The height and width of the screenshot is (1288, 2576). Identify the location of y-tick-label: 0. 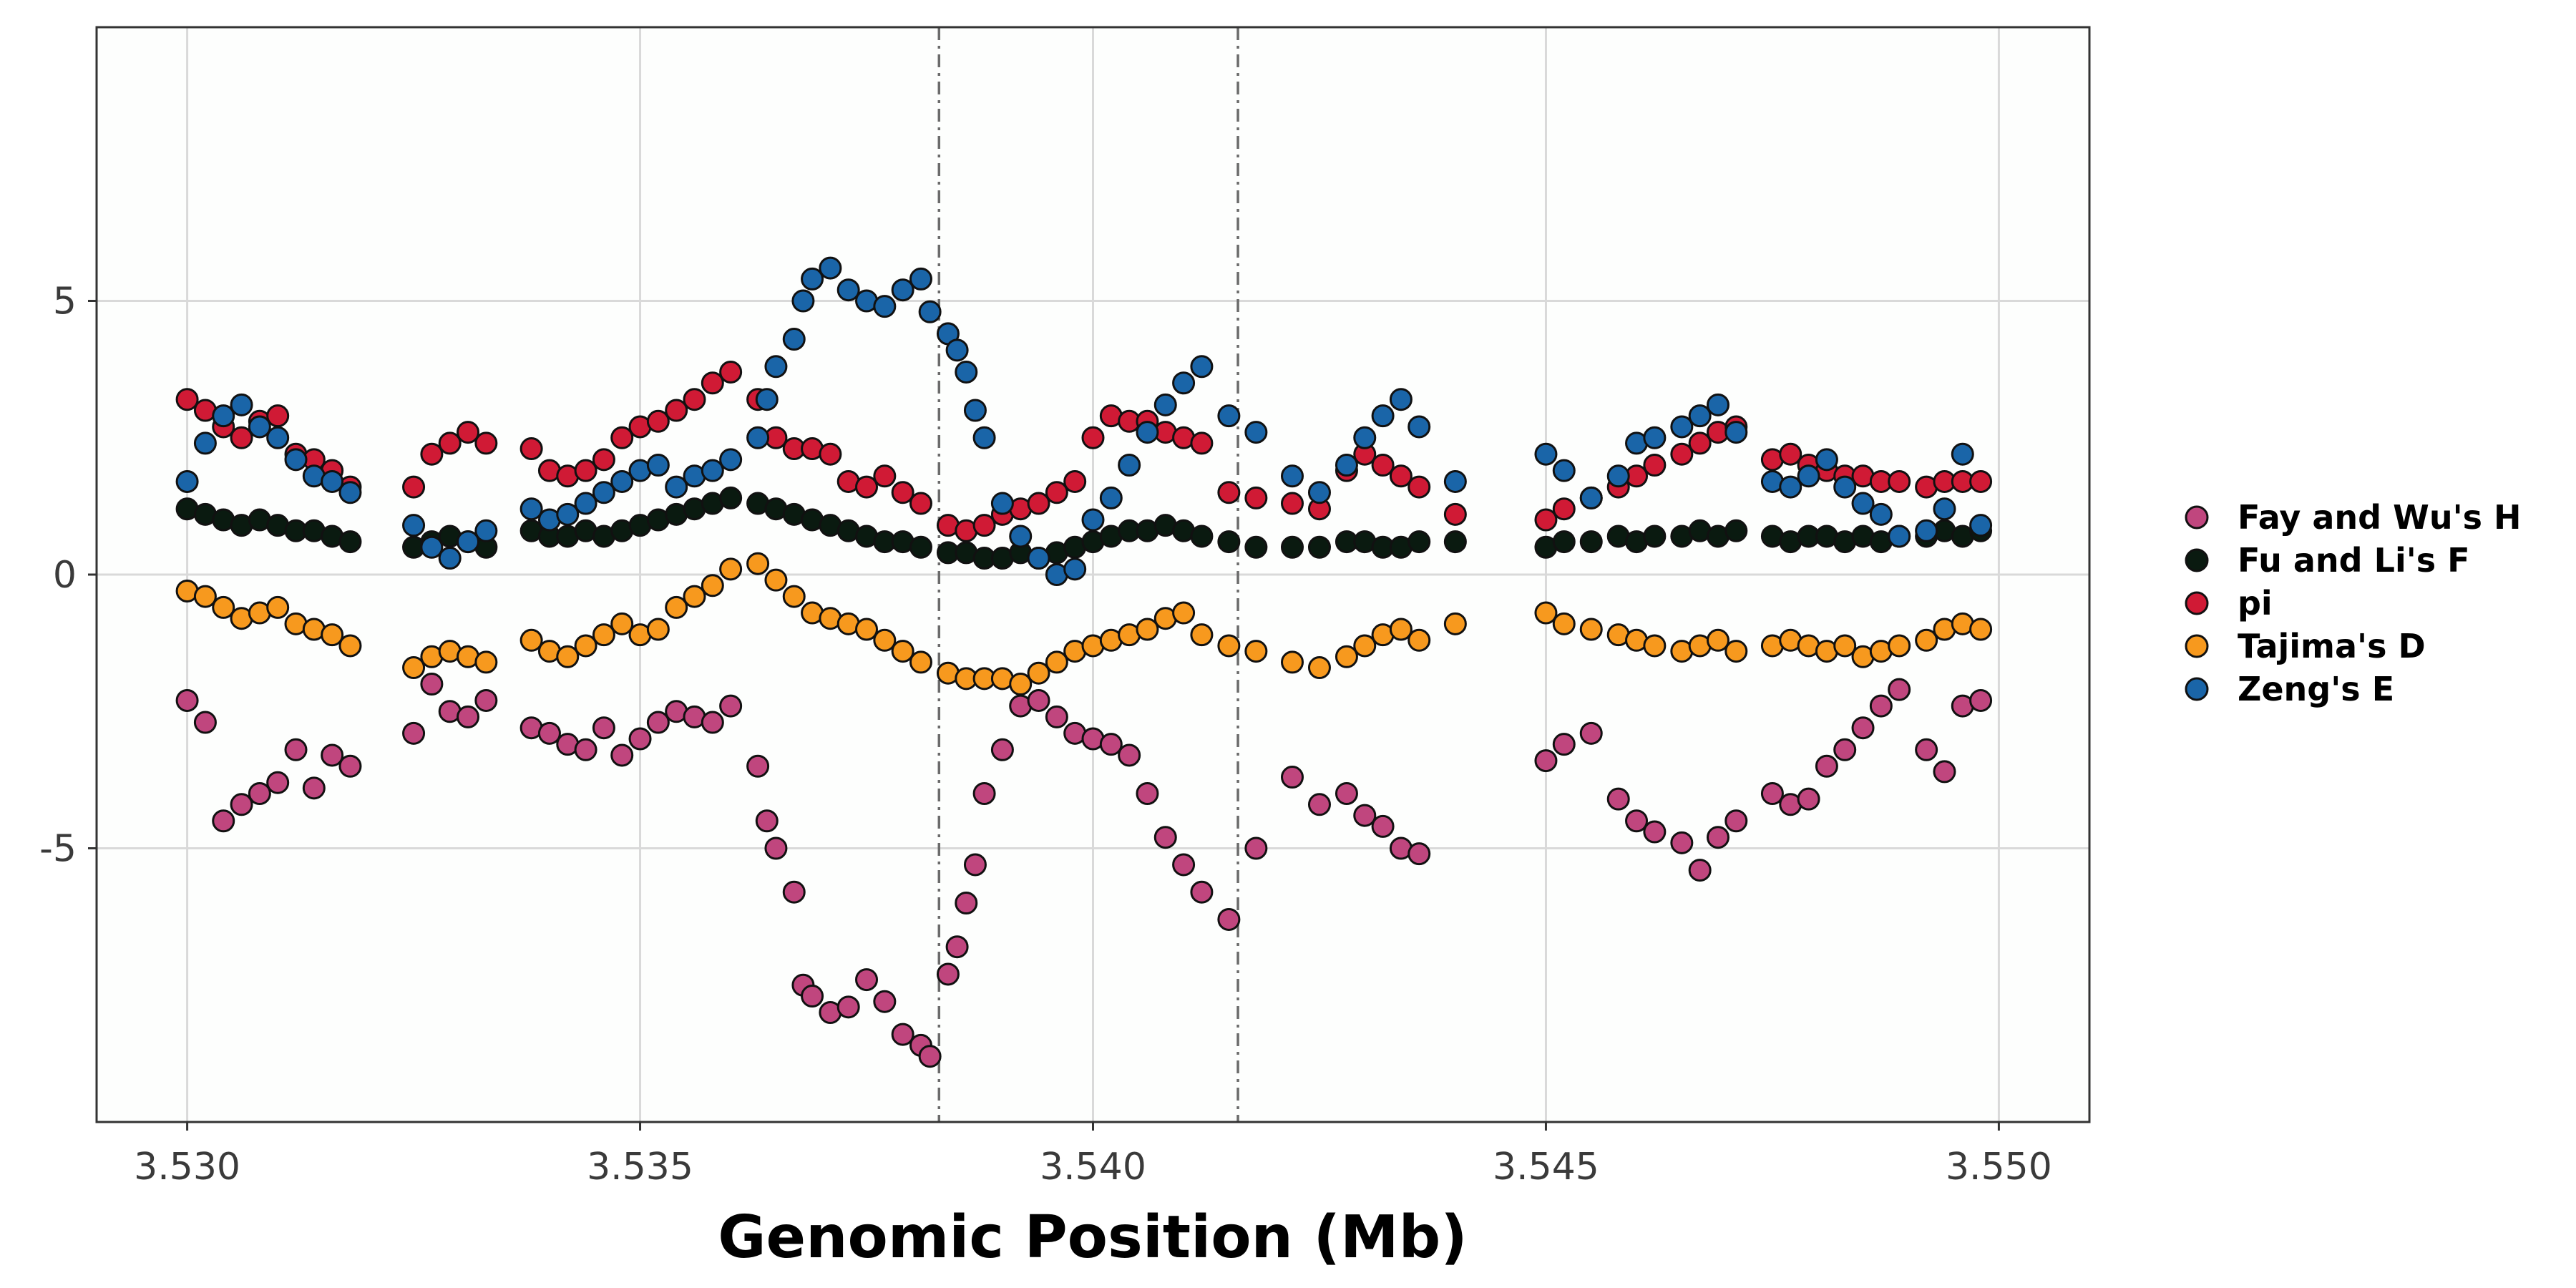
(65, 575).